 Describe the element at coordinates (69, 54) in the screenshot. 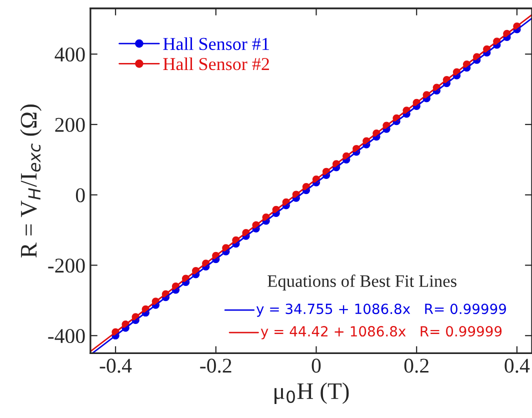

I see `y-tick-label: 400` at that location.